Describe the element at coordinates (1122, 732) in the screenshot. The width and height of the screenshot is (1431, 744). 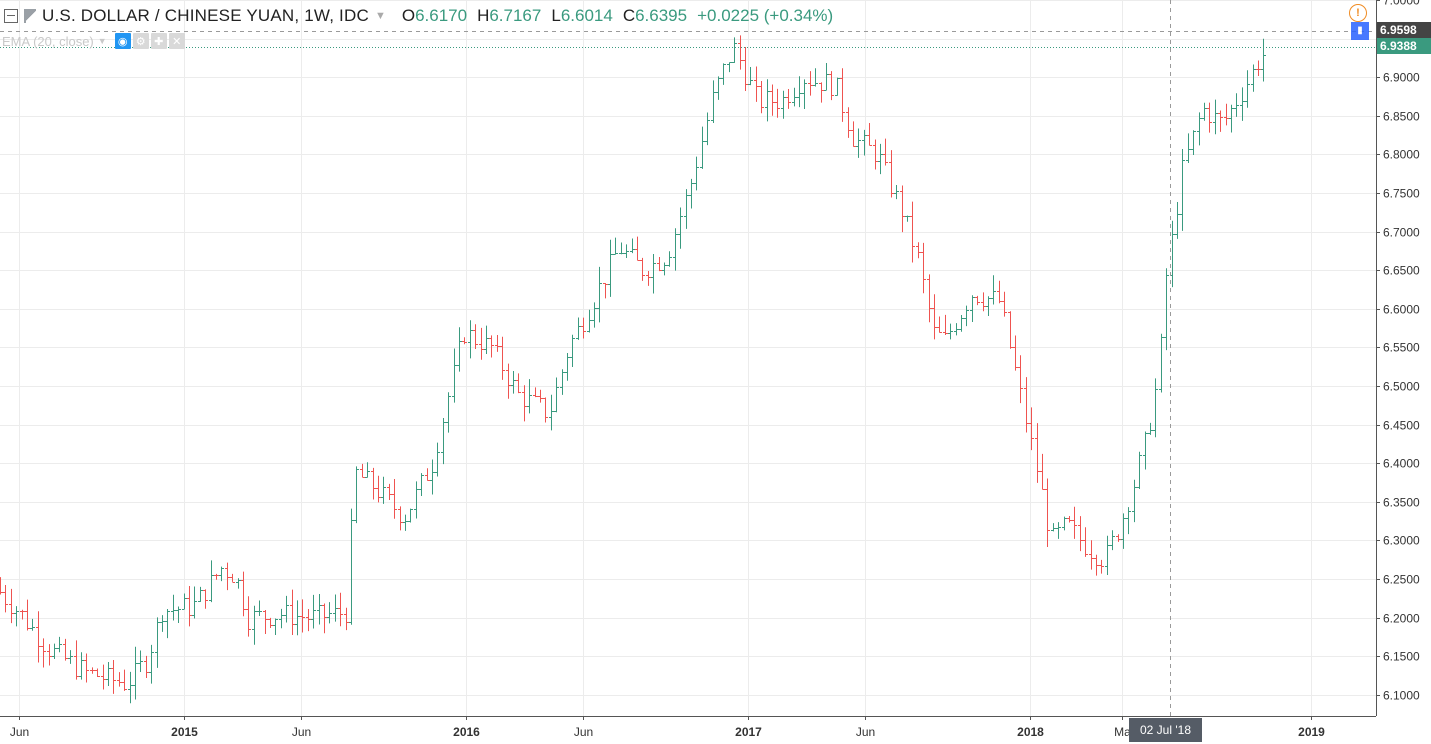
I see `x-tick-label: Ma` at that location.